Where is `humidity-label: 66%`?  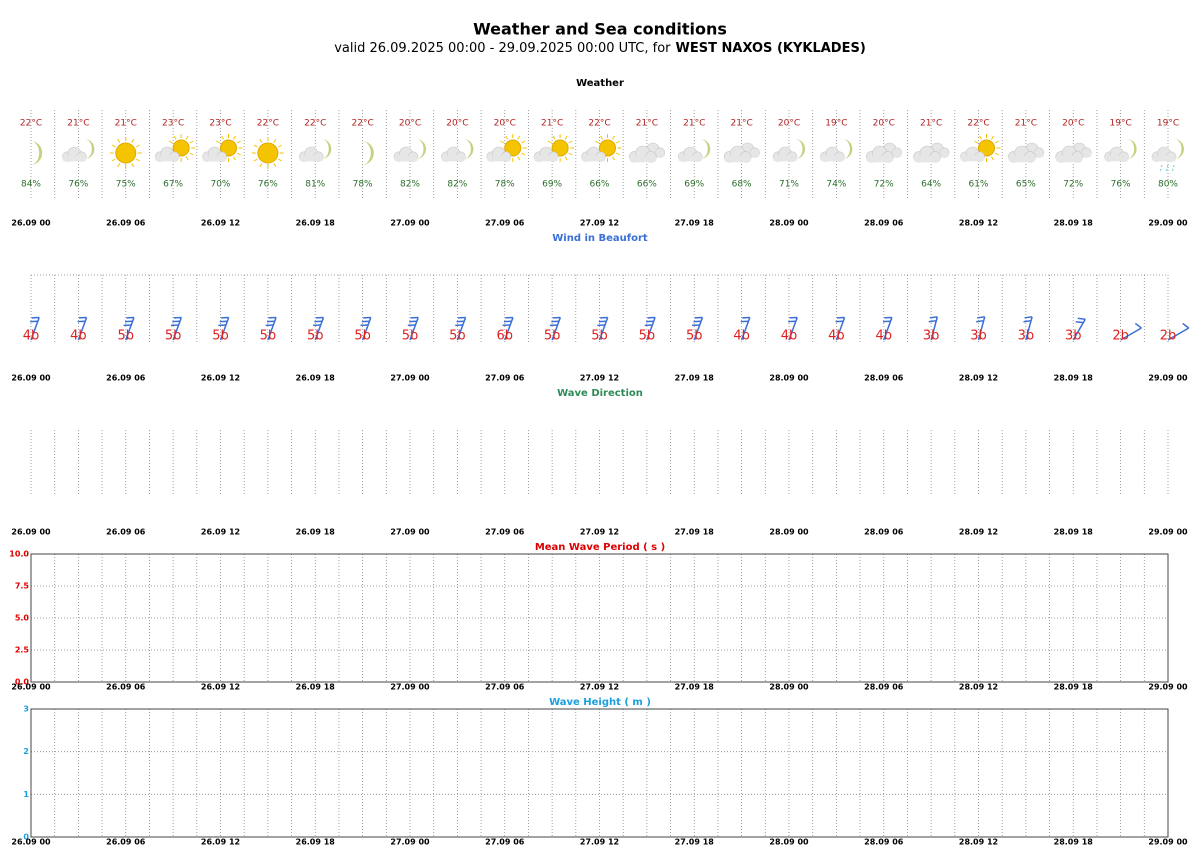
humidity-label: 66% is located at coordinates (599, 185).